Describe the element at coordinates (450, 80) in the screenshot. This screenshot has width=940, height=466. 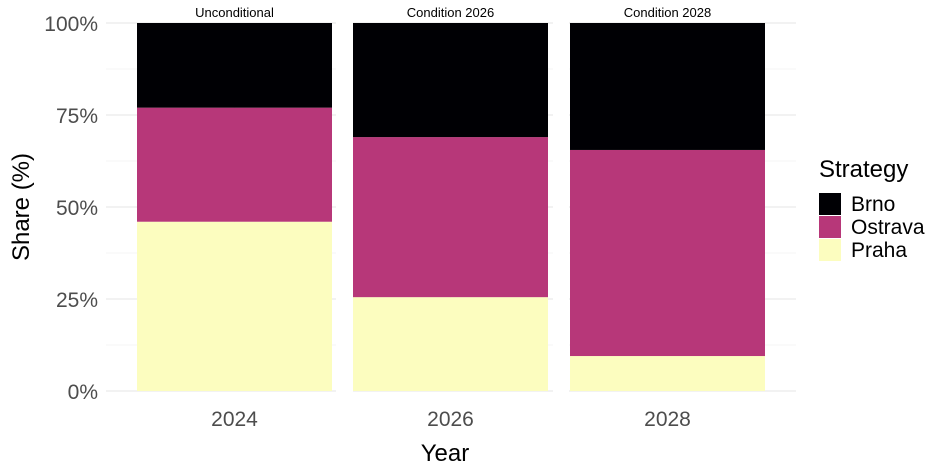
I see `bar-brno-2026` at that location.